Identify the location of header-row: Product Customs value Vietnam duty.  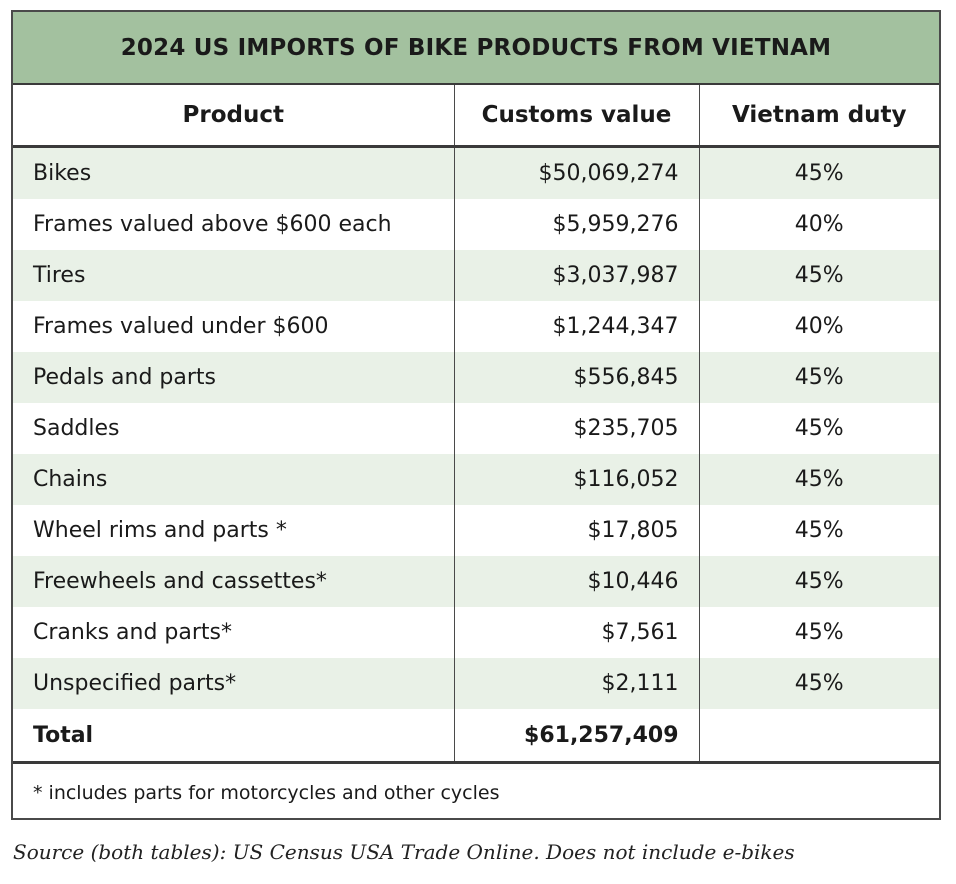
(476, 116).